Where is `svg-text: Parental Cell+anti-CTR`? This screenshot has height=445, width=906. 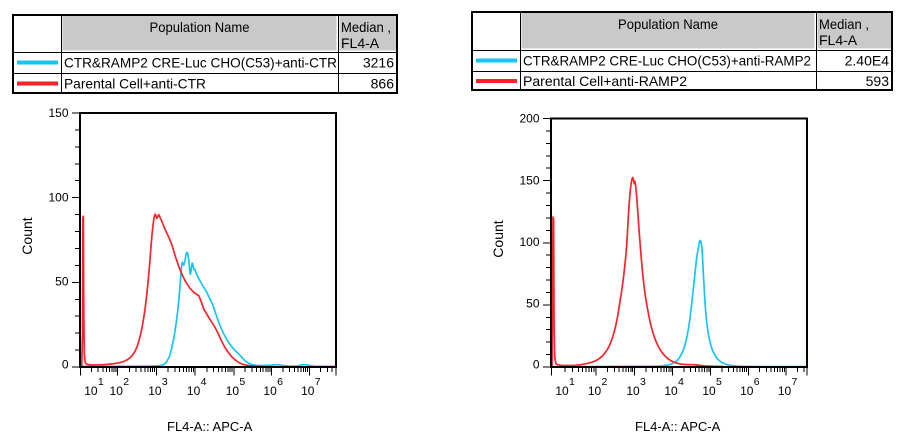 svg-text: Parental Cell+anti-CTR is located at coordinates (135, 84).